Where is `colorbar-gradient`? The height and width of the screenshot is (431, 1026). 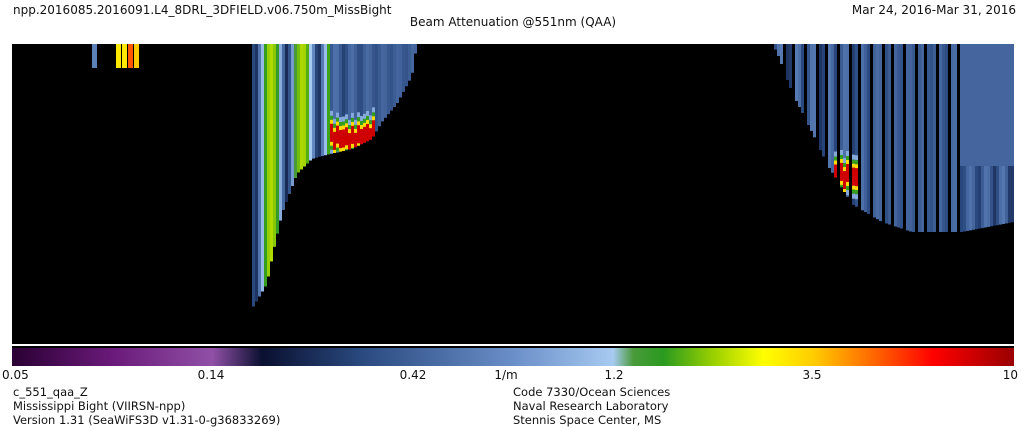 colorbar-gradient is located at coordinates (513, 357).